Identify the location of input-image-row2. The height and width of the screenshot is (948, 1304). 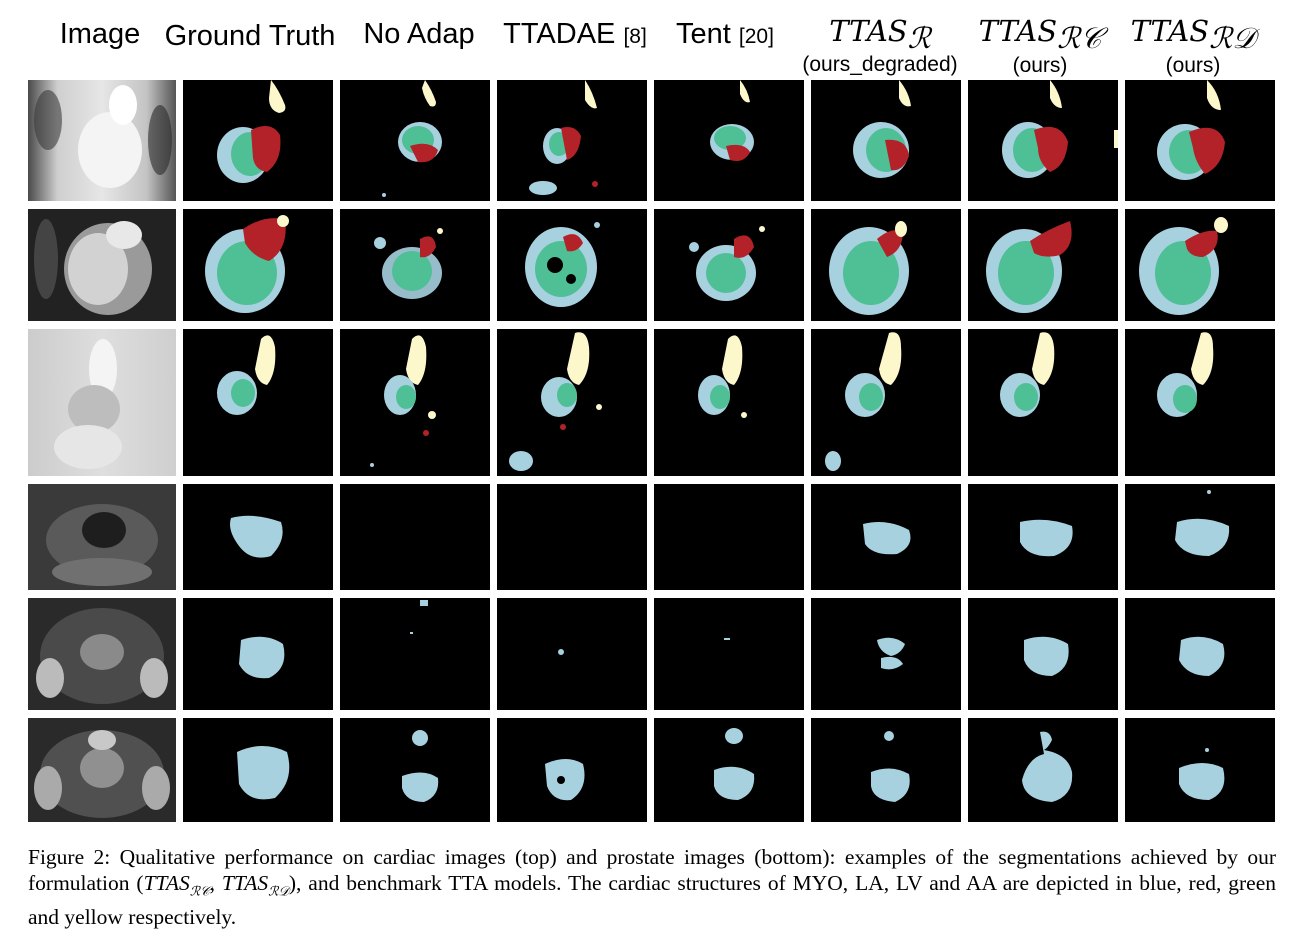
(102, 265).